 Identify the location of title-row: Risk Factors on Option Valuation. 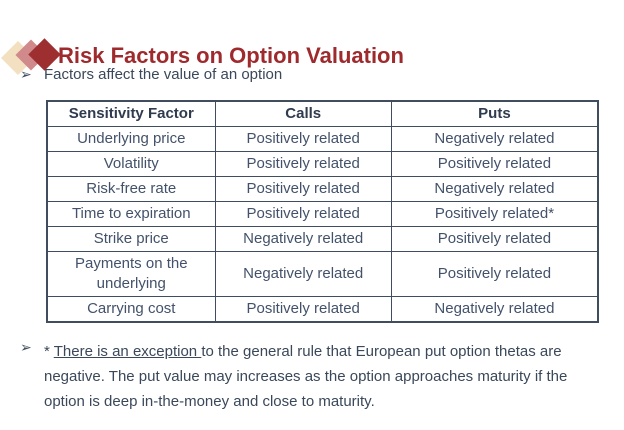
(312, 46).